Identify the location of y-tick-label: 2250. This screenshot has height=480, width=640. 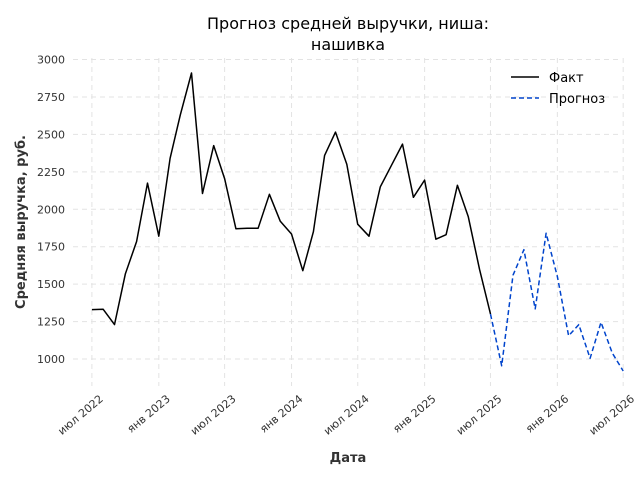
(51, 172).